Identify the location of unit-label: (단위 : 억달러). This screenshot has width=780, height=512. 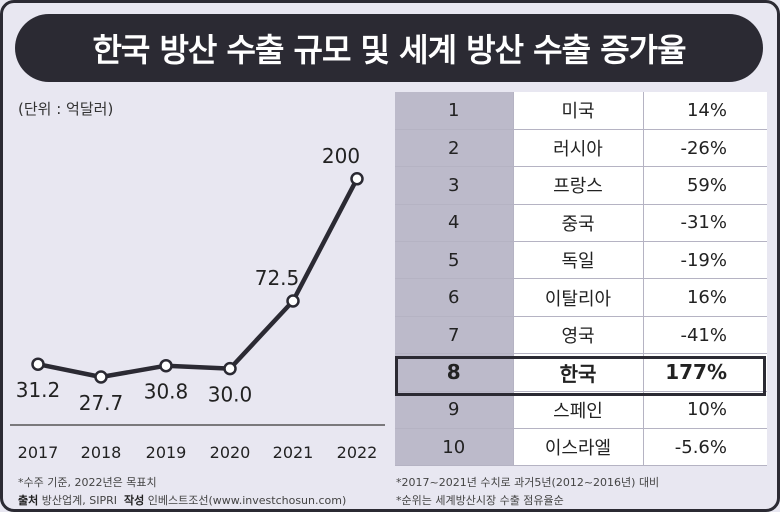
(66, 109).